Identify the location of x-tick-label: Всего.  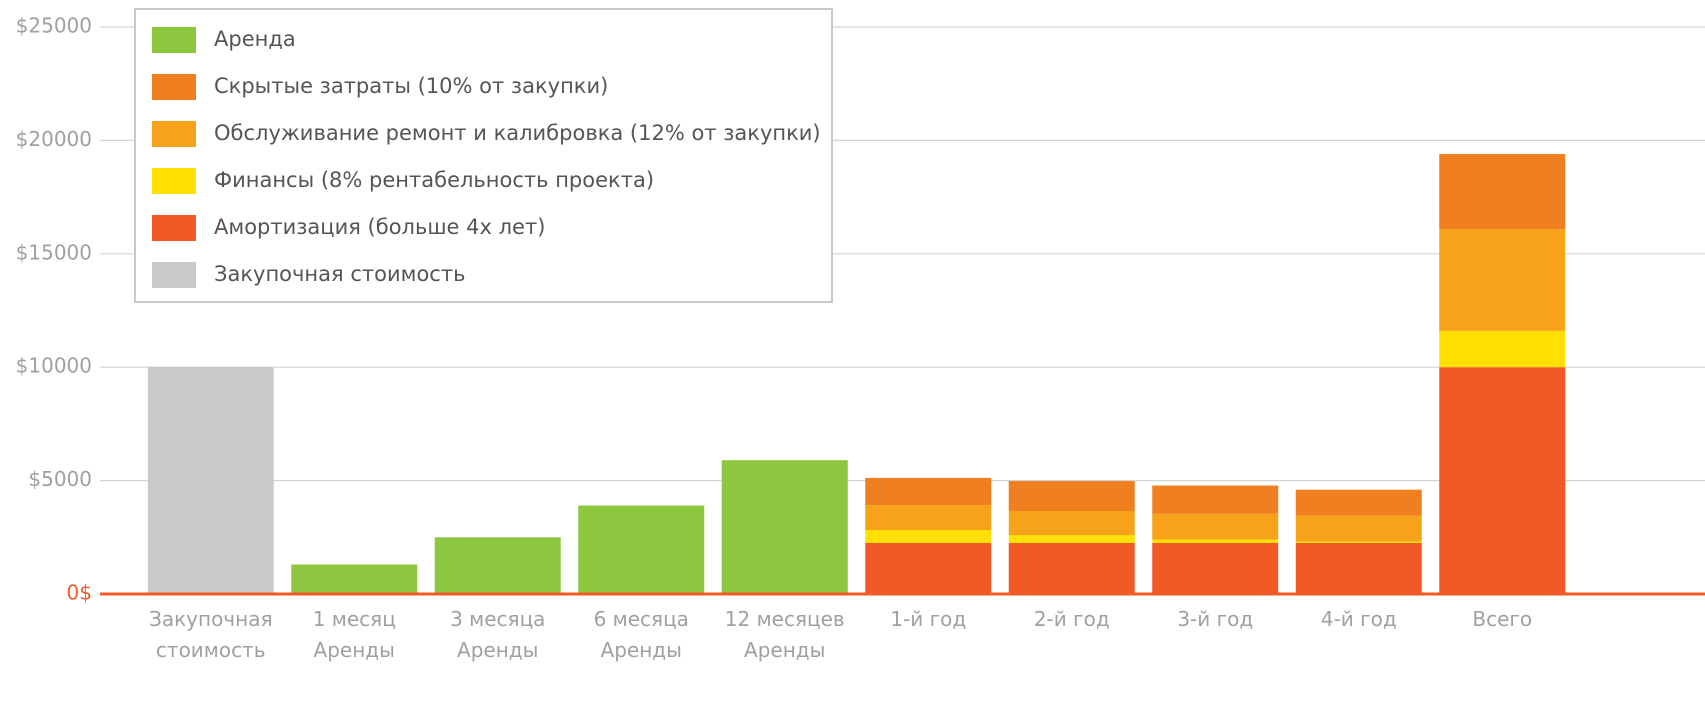
(1502, 619).